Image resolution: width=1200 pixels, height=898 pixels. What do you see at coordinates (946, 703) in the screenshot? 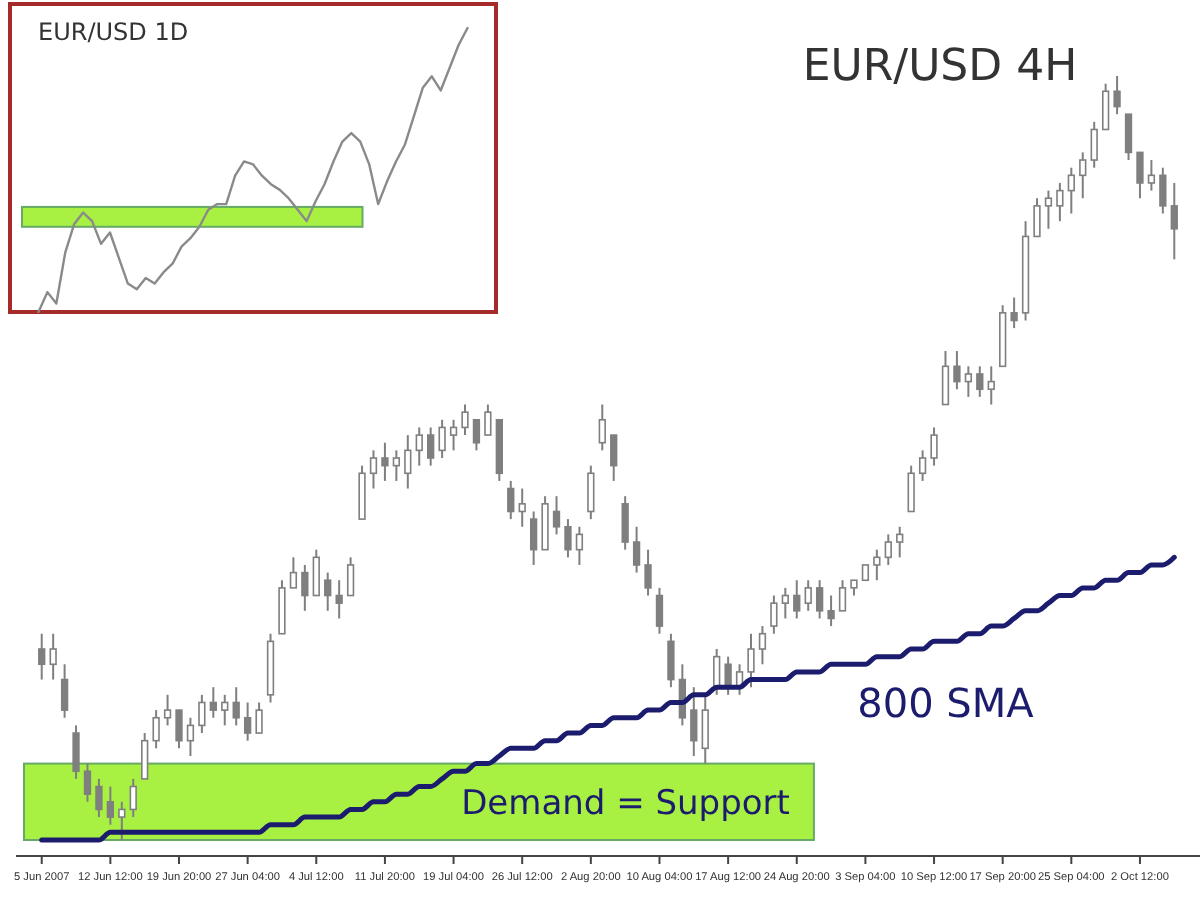
I see `series-label: 800 SMA` at bounding box center [946, 703].